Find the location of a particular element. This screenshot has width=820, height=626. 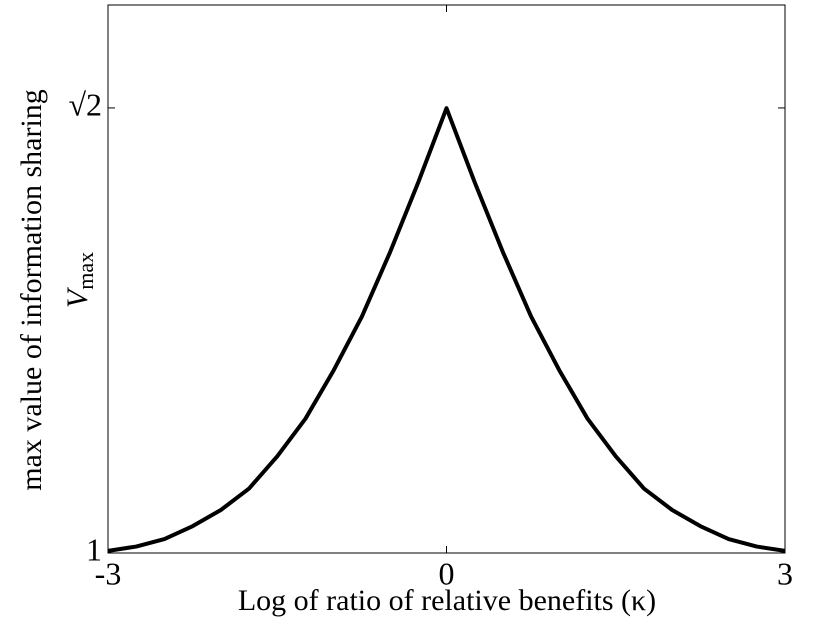

y-axis-symbol: Vmax is located at coordinates (79, 280).